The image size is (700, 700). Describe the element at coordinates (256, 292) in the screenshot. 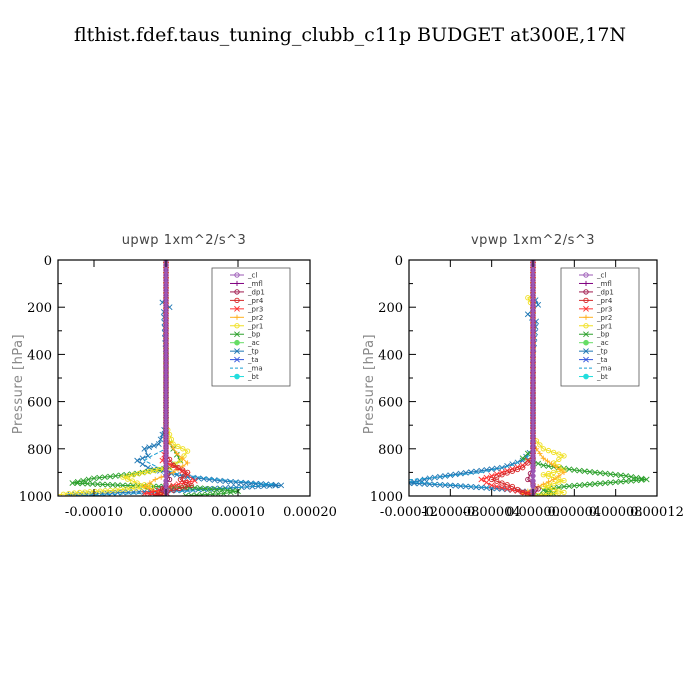

I see `legend-label: _dp1` at that location.